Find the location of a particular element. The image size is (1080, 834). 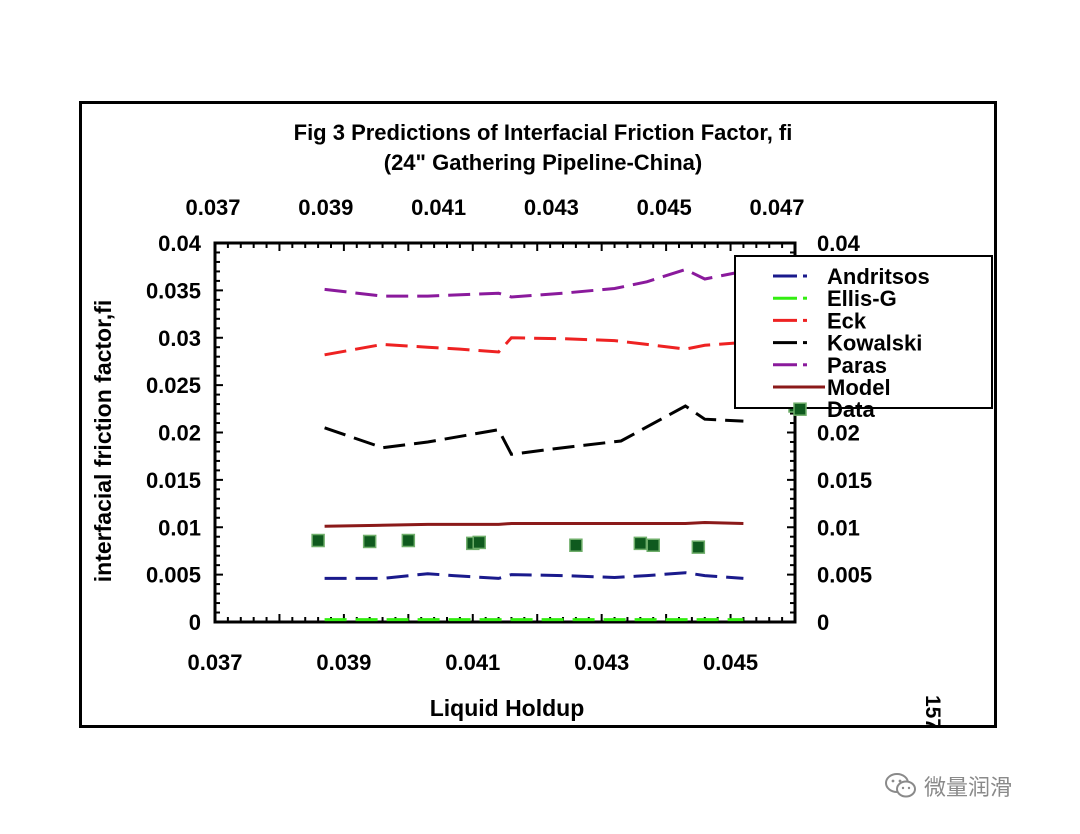

top-tick-label: 0.037 is located at coordinates (212, 207).